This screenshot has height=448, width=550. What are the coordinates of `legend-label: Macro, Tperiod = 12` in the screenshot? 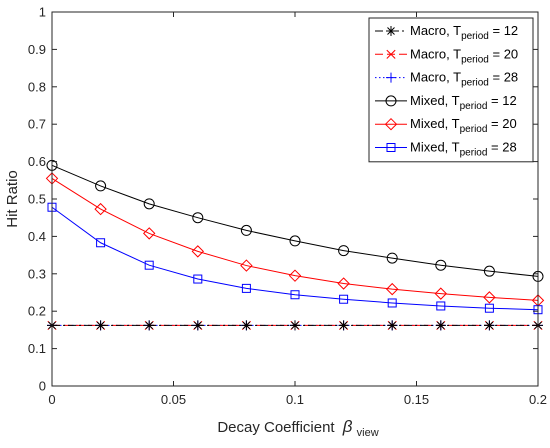 It's located at (464, 32).